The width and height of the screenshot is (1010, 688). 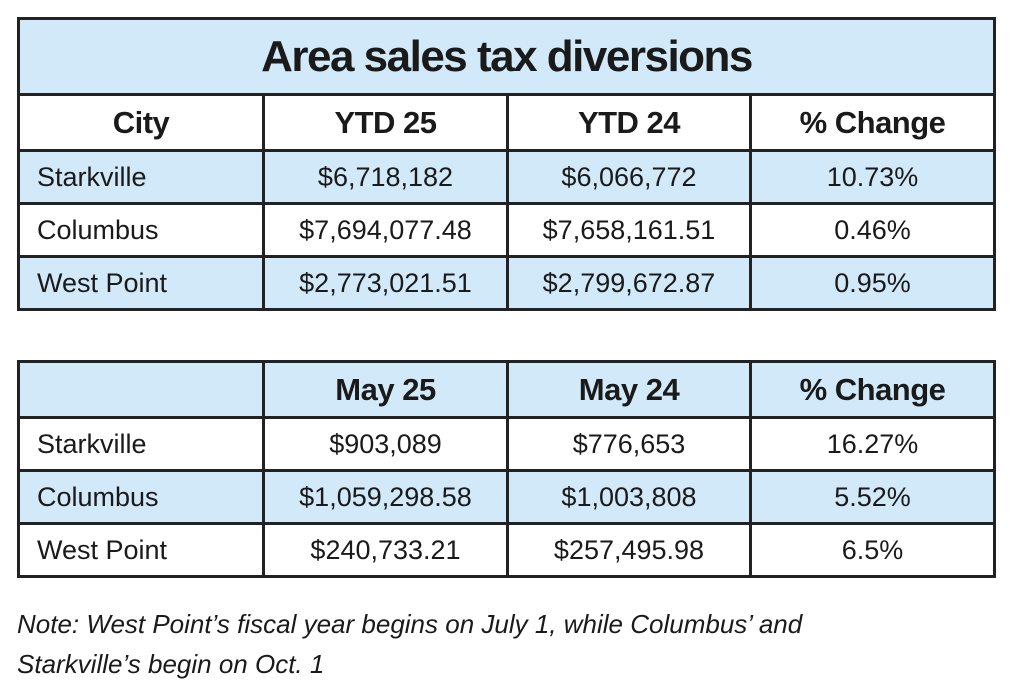 I want to click on value-cell: $903,089, so click(x=385, y=444).